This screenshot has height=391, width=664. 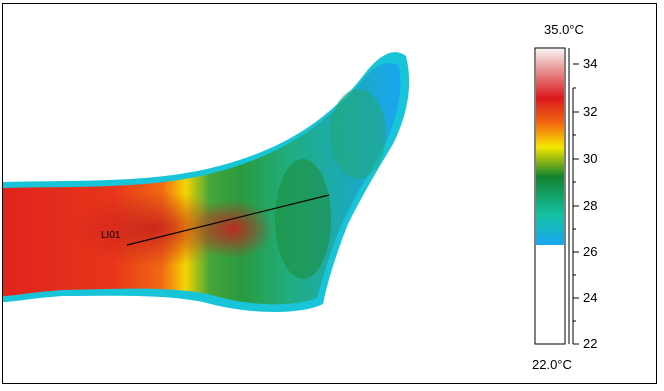 I want to click on scale-max-label: 35.0°C, so click(x=564, y=29).